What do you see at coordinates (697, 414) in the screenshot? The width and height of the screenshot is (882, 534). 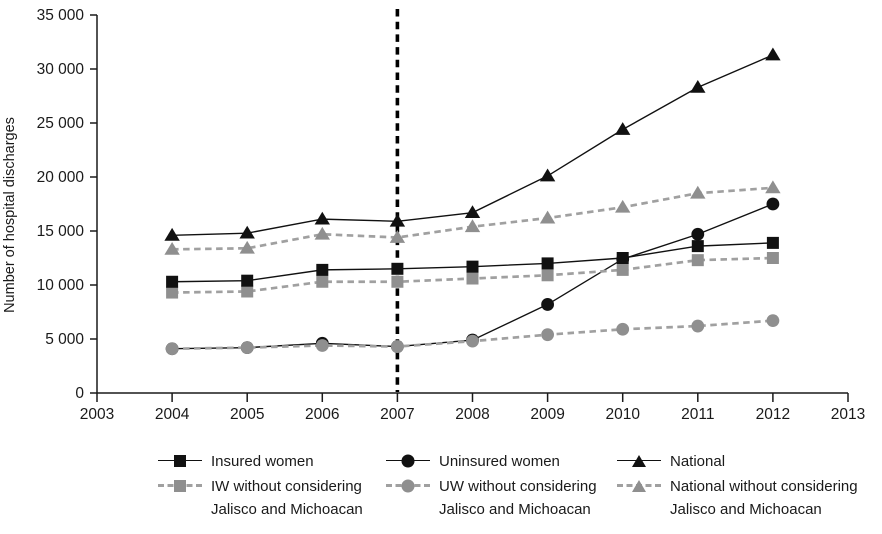 I see `x-tick-label: 2011` at bounding box center [697, 414].